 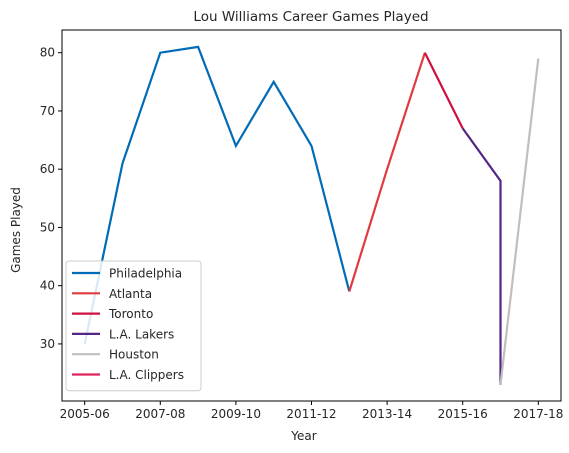 I want to click on y-tick-label: 60, so click(x=47, y=169).